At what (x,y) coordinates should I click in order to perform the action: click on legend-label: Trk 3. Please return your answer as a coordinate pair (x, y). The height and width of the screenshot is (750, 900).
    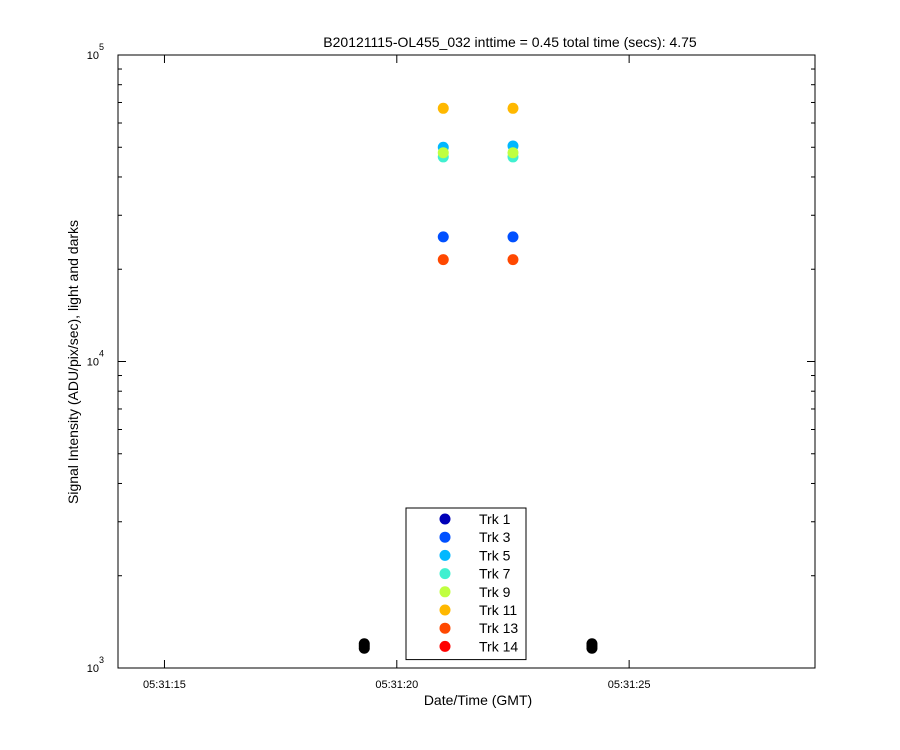
    Looking at the image, I should click on (495, 537).